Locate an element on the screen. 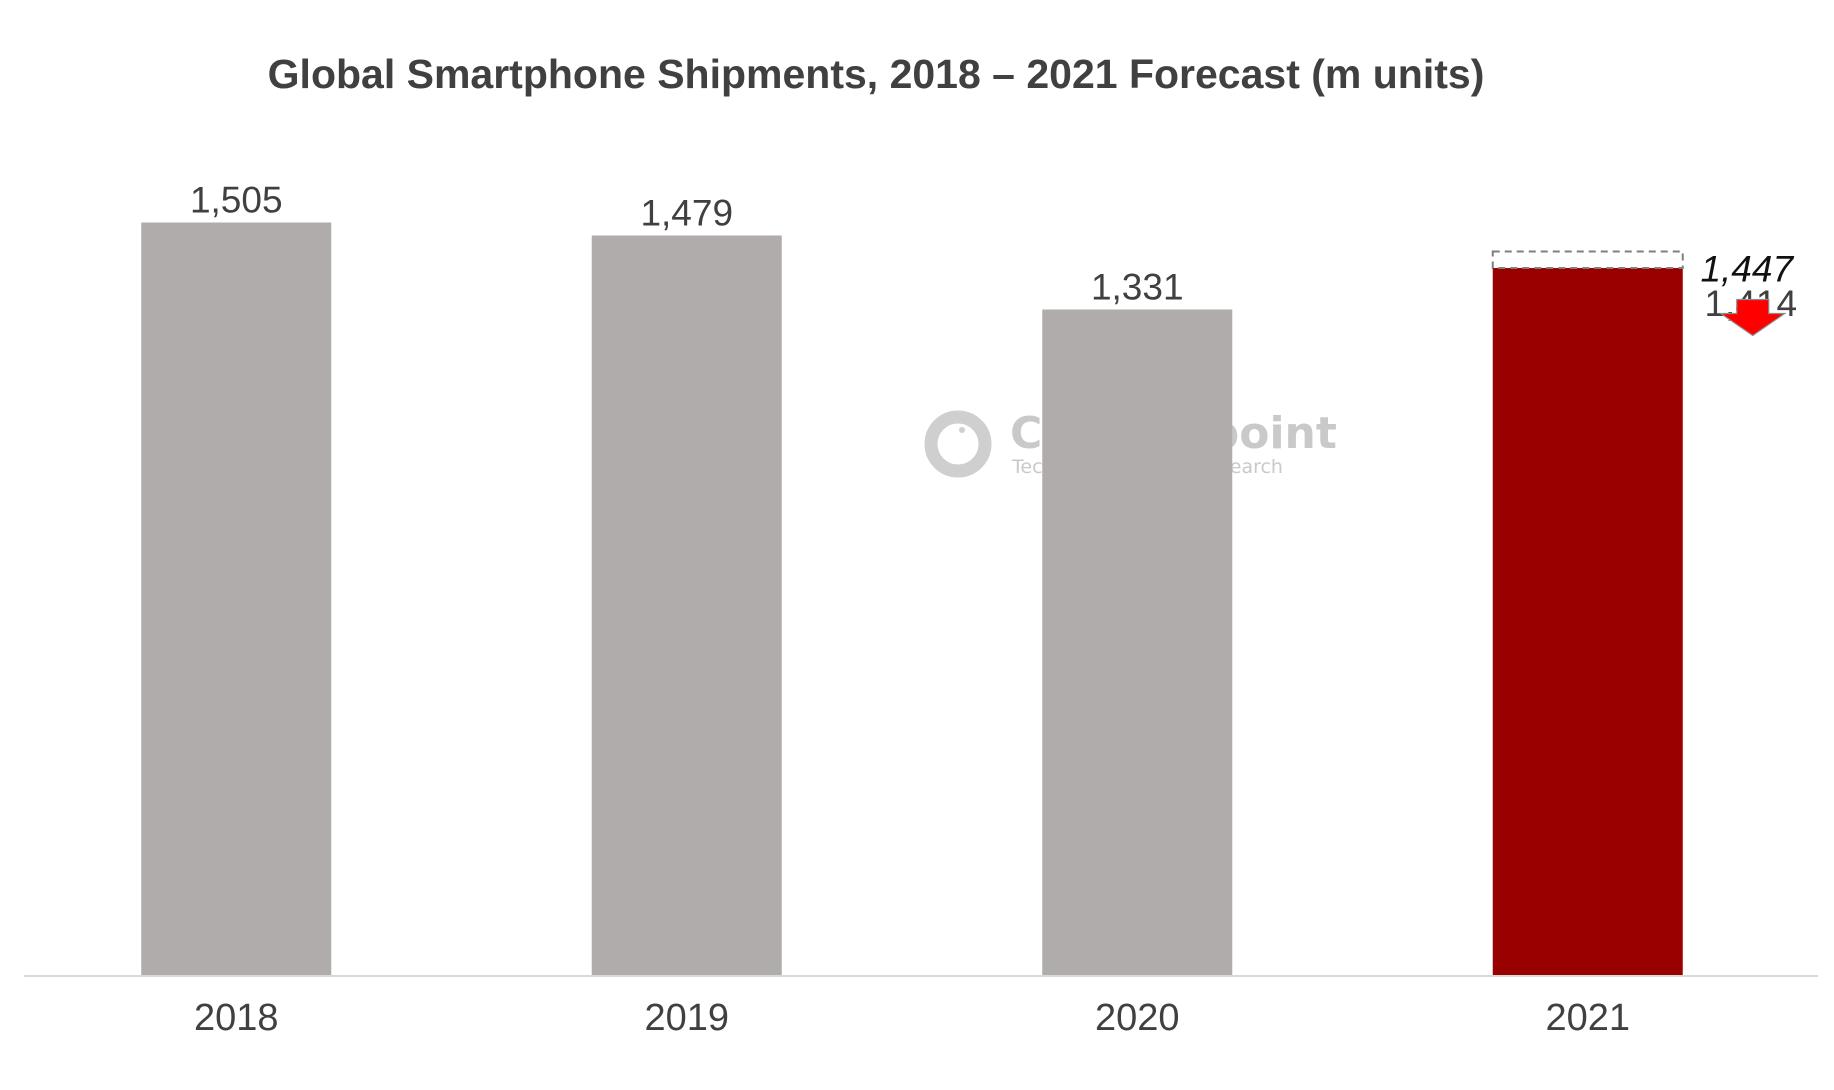 The height and width of the screenshot is (1090, 1834). previous-forecast-outline is located at coordinates (1587, 259).